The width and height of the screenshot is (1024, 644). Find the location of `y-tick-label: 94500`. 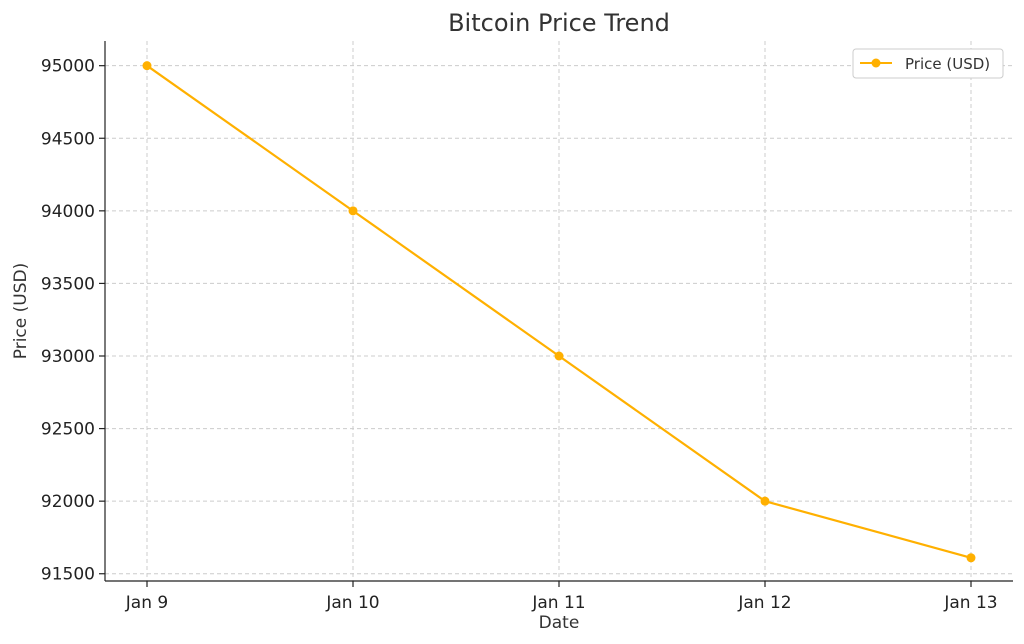

y-tick-label: 94500 is located at coordinates (68, 139).